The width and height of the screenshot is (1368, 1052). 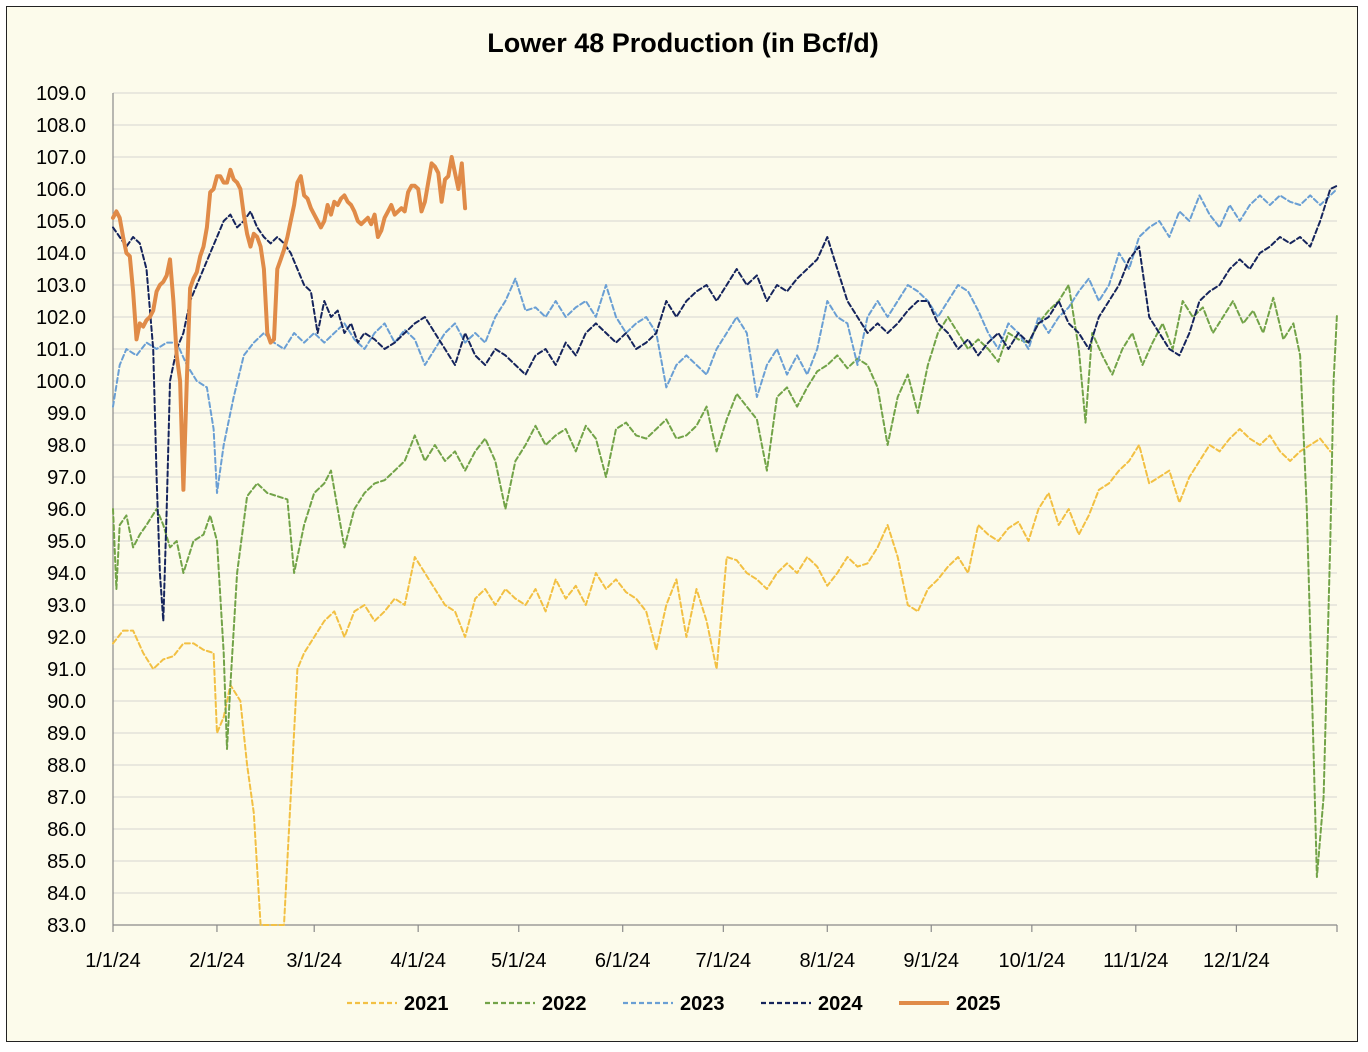 What do you see at coordinates (978, 1004) in the screenshot?
I see `legend-label-2025: 2025` at bounding box center [978, 1004].